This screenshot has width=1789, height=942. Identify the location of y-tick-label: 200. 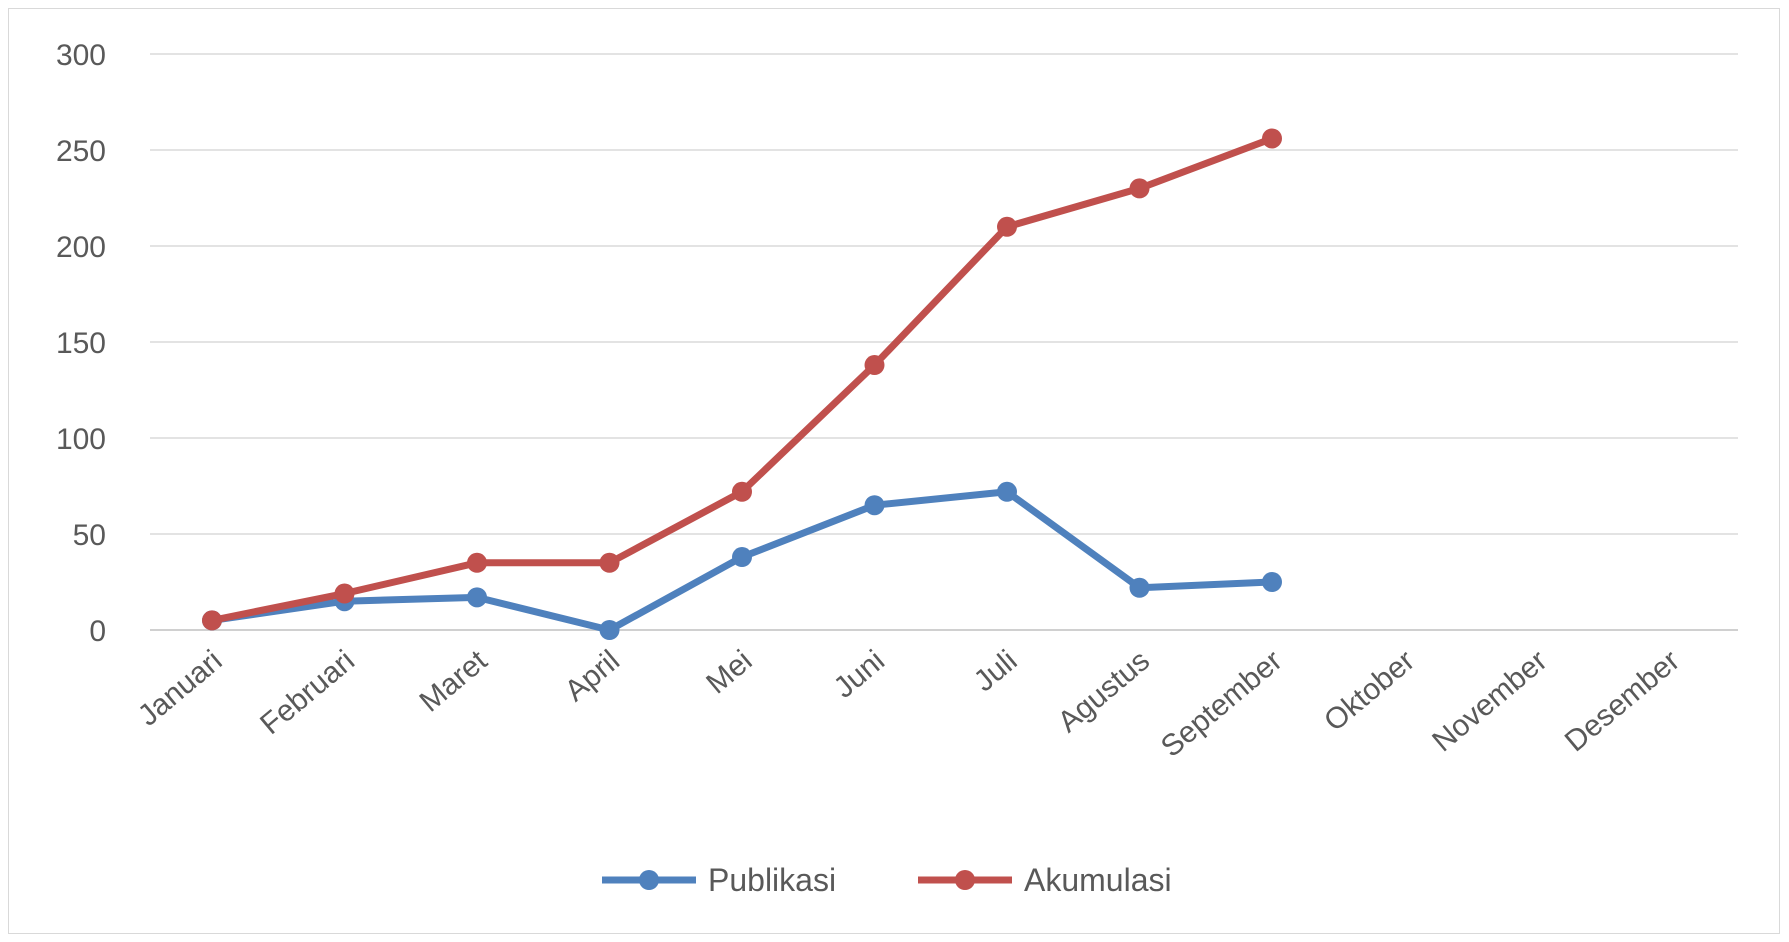
(81, 247).